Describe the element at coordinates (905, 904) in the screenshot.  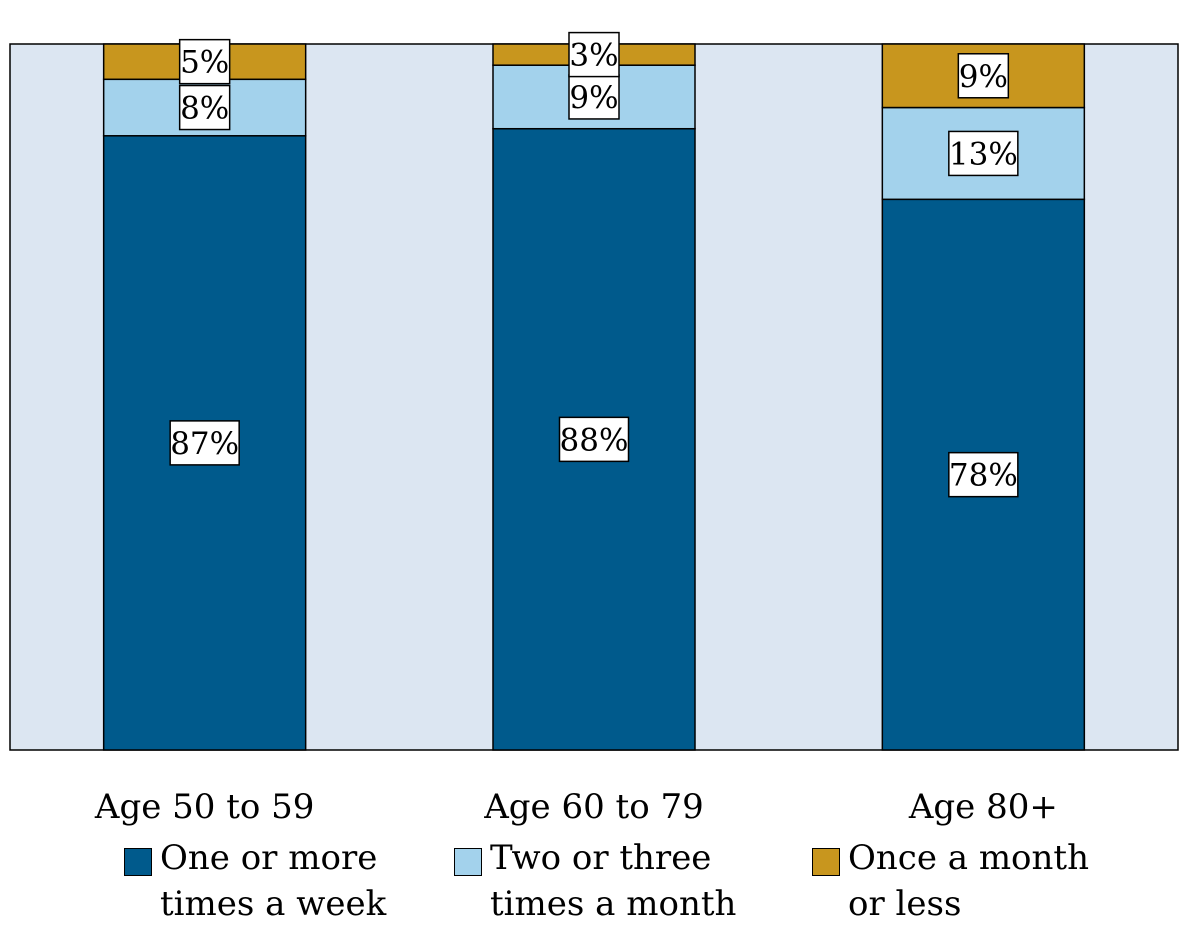
I see `legend-label-monthly-line2: or less` at that location.